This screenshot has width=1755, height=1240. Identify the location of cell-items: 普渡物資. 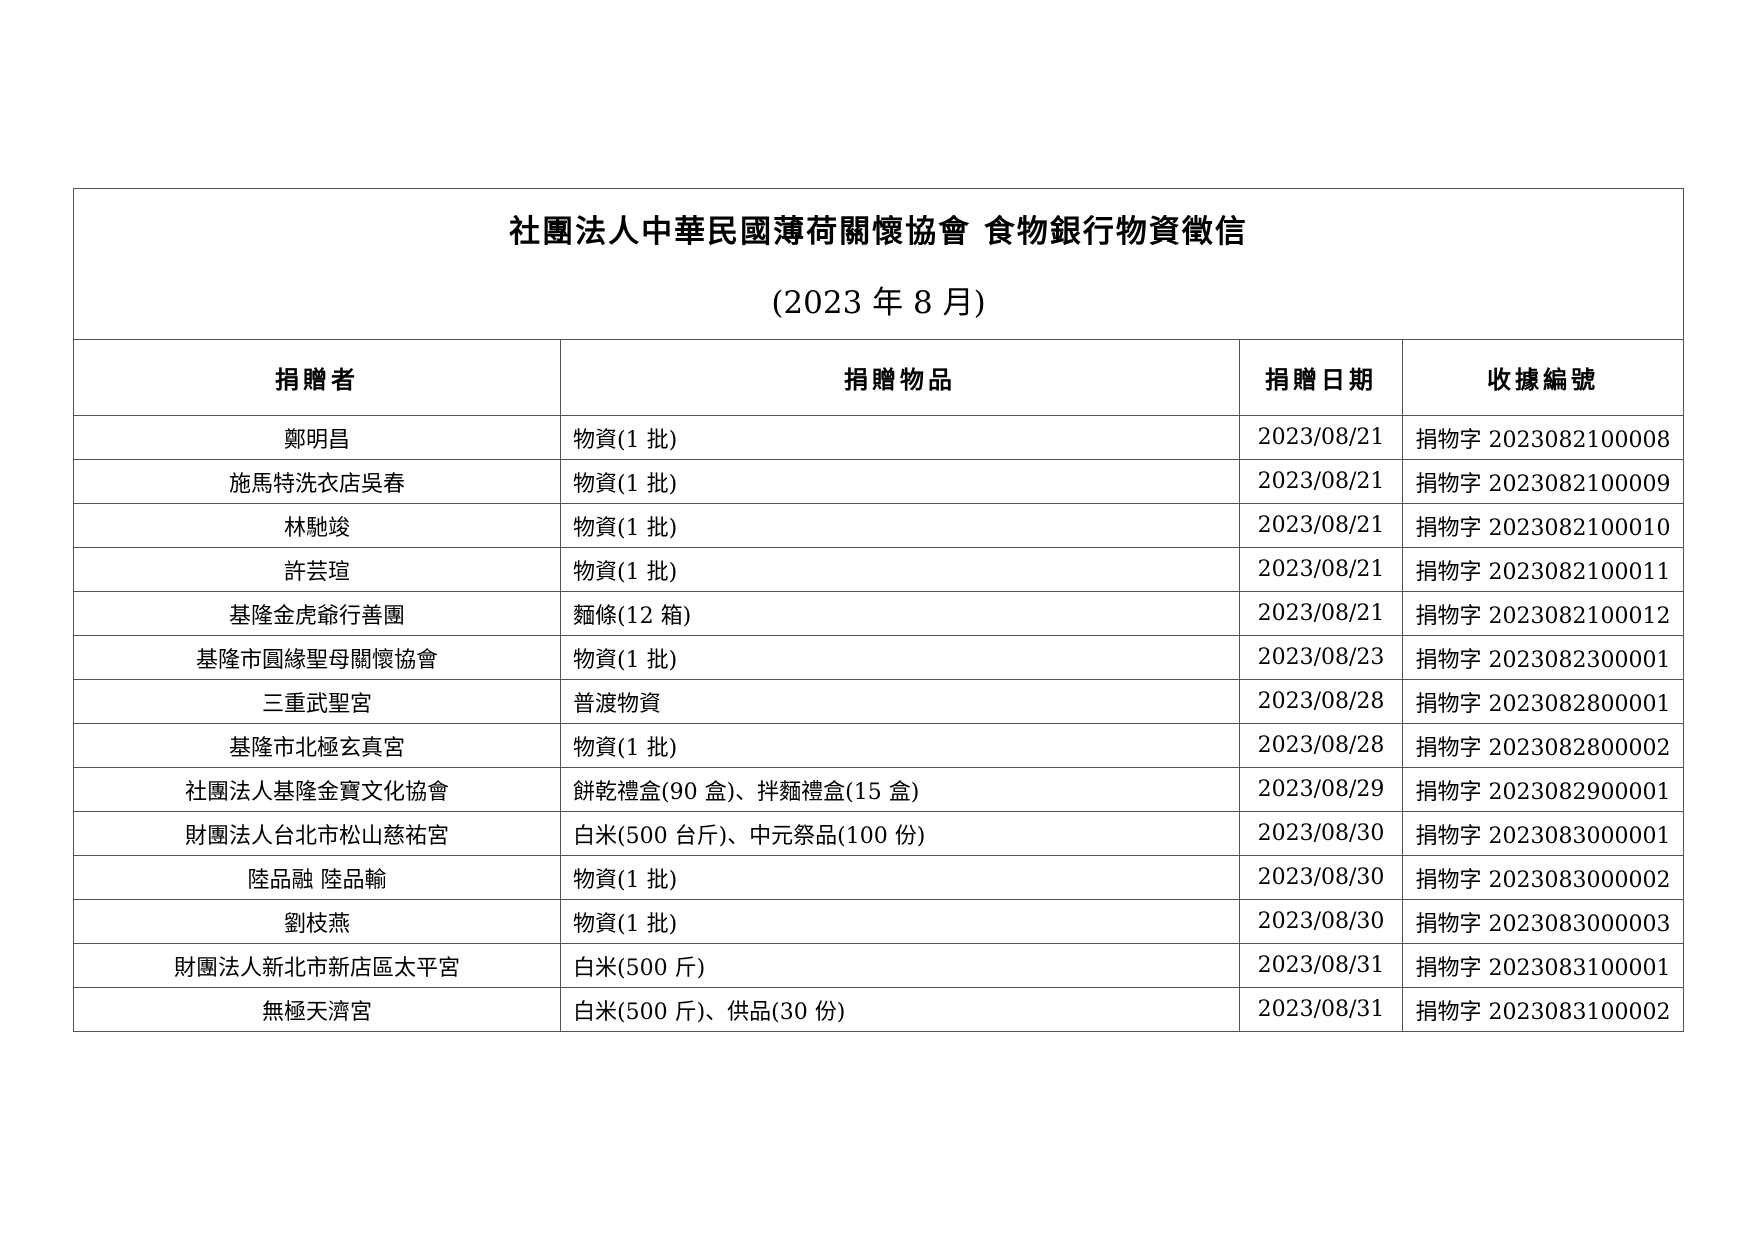
(900, 701).